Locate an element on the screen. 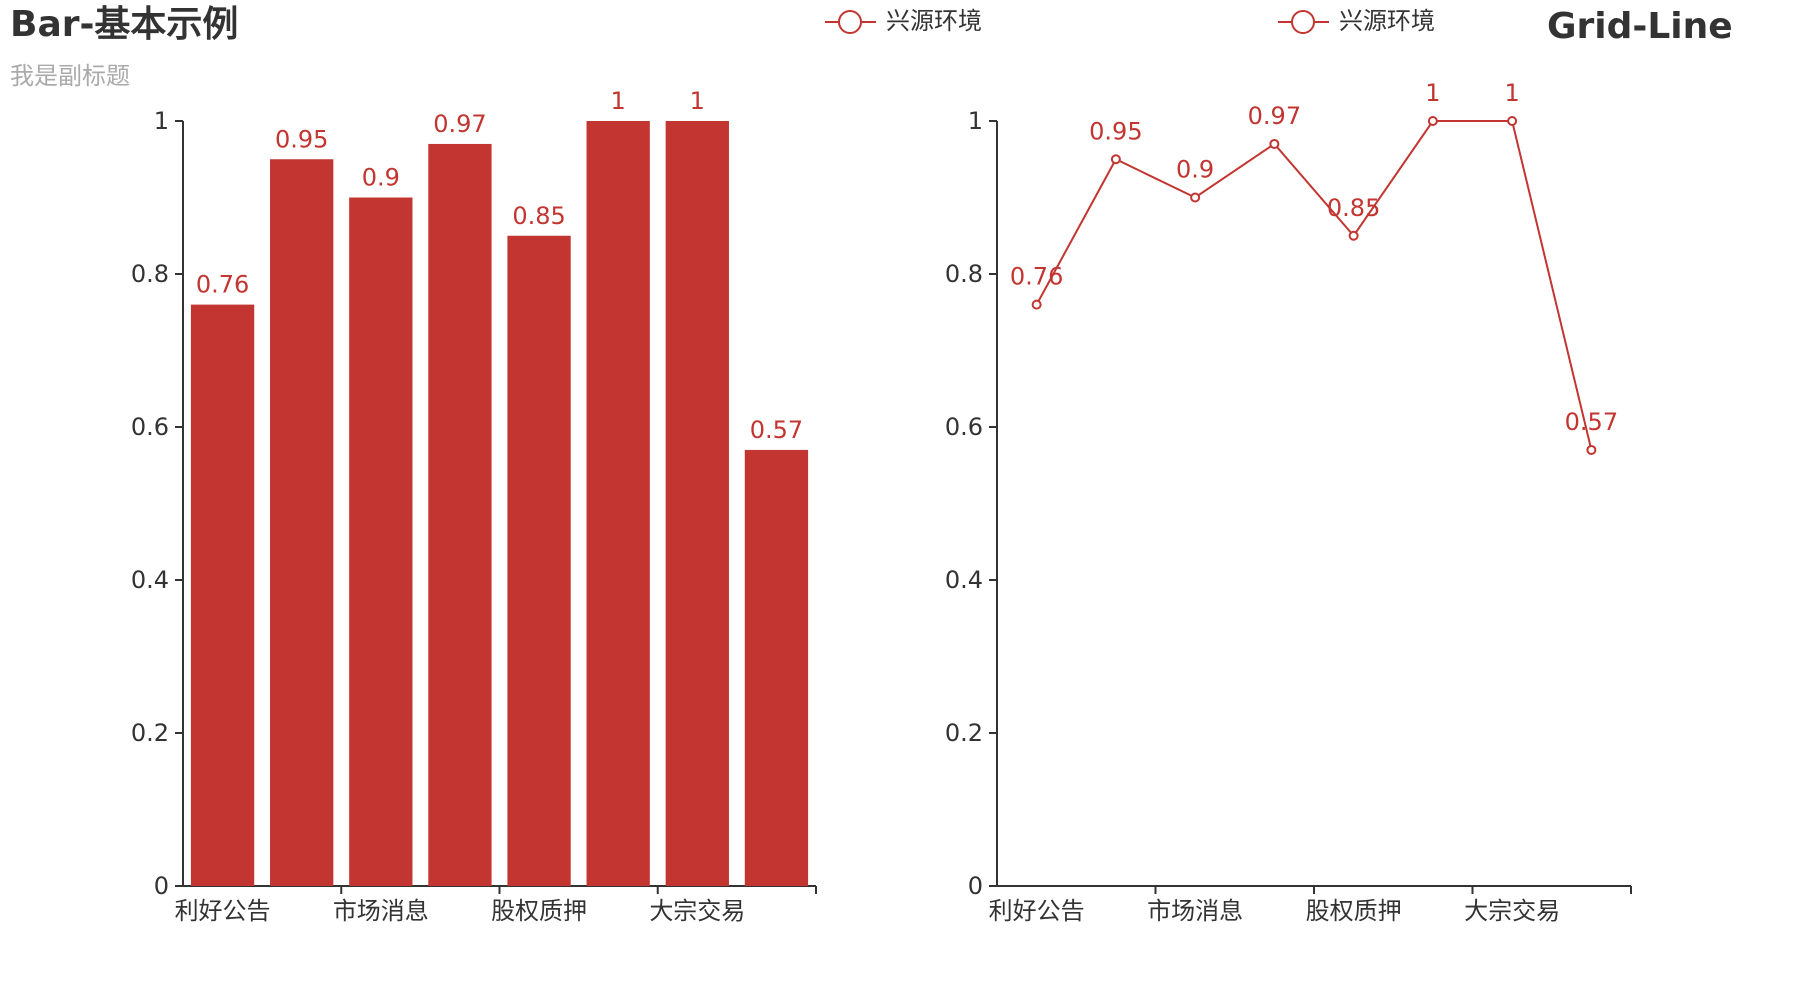  bar-chart-y-tick-label: 0.6 is located at coordinates (150, 427).